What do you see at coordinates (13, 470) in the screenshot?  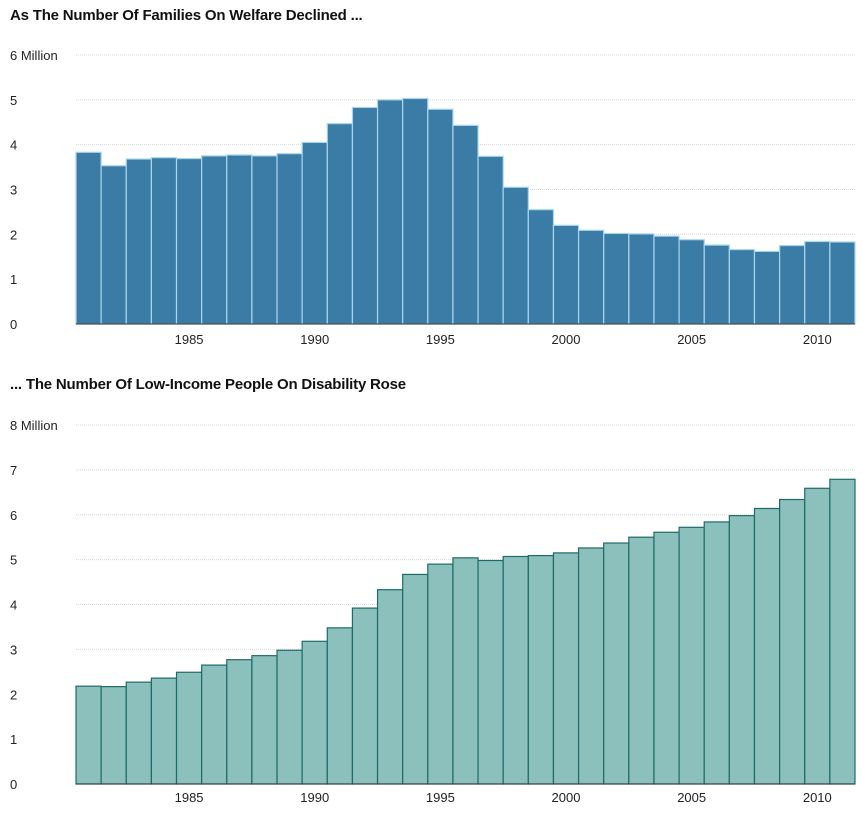 I see `y-tick-label: 7` at bounding box center [13, 470].